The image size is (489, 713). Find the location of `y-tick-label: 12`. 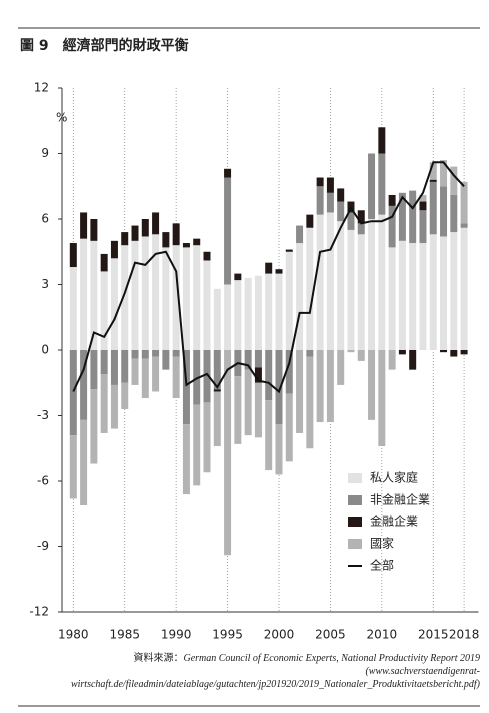

y-tick-label: 12 is located at coordinates (41, 88).